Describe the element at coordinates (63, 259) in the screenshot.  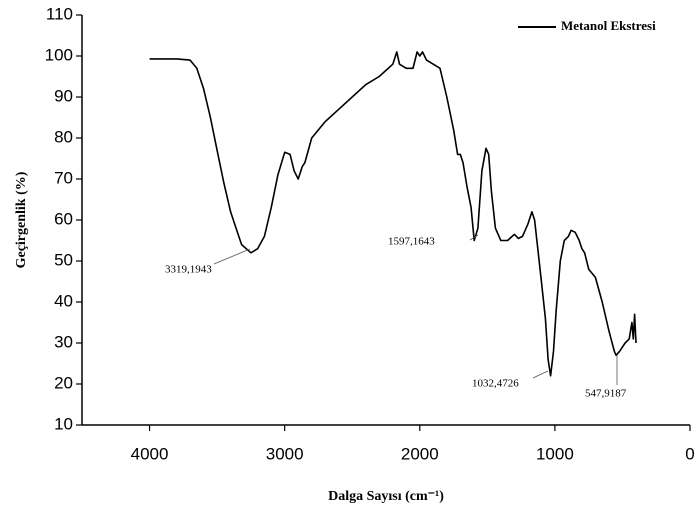
I see `y-tick-label: 50` at that location.